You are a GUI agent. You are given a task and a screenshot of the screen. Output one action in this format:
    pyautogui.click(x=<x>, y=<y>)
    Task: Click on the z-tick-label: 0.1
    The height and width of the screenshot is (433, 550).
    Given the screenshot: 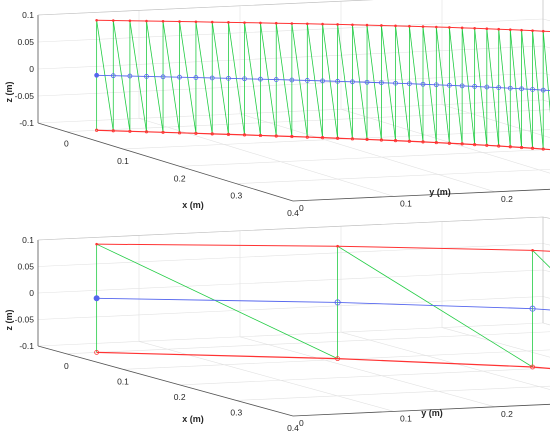 What is the action you would take?
    pyautogui.click(x=28, y=15)
    